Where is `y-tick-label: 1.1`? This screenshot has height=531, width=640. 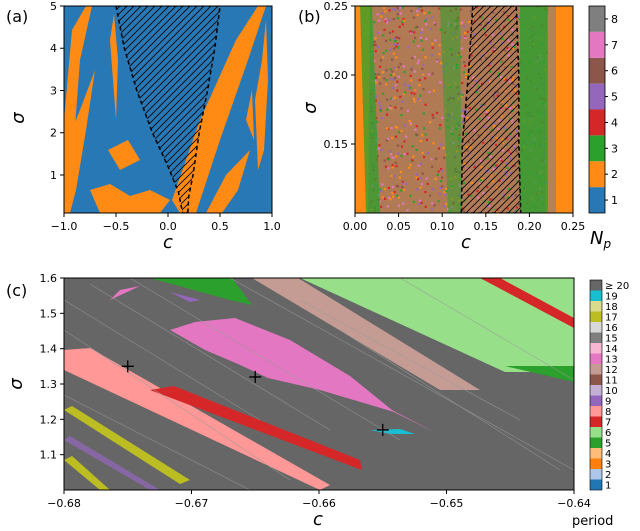 y-tick-label: 1.1 is located at coordinates (49, 455).